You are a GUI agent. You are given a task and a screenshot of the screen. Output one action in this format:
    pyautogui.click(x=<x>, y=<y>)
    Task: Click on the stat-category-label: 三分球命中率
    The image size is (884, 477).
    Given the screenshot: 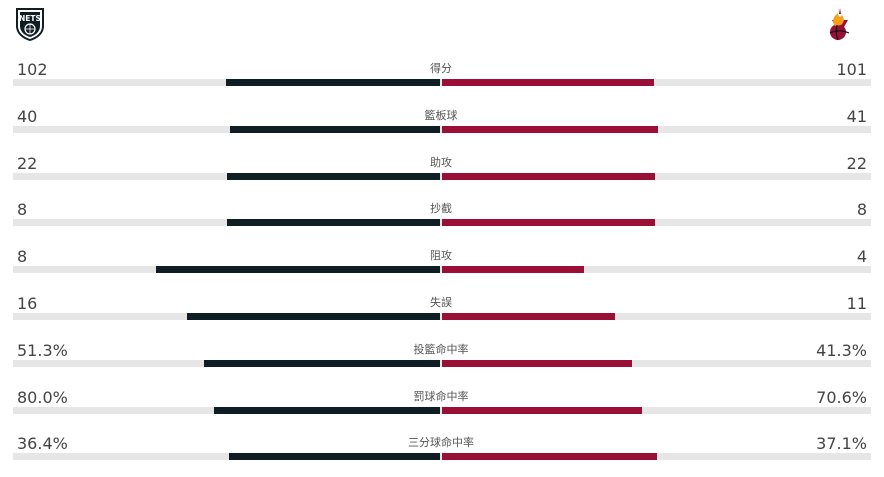 What is the action you would take?
    pyautogui.click(x=441, y=443)
    